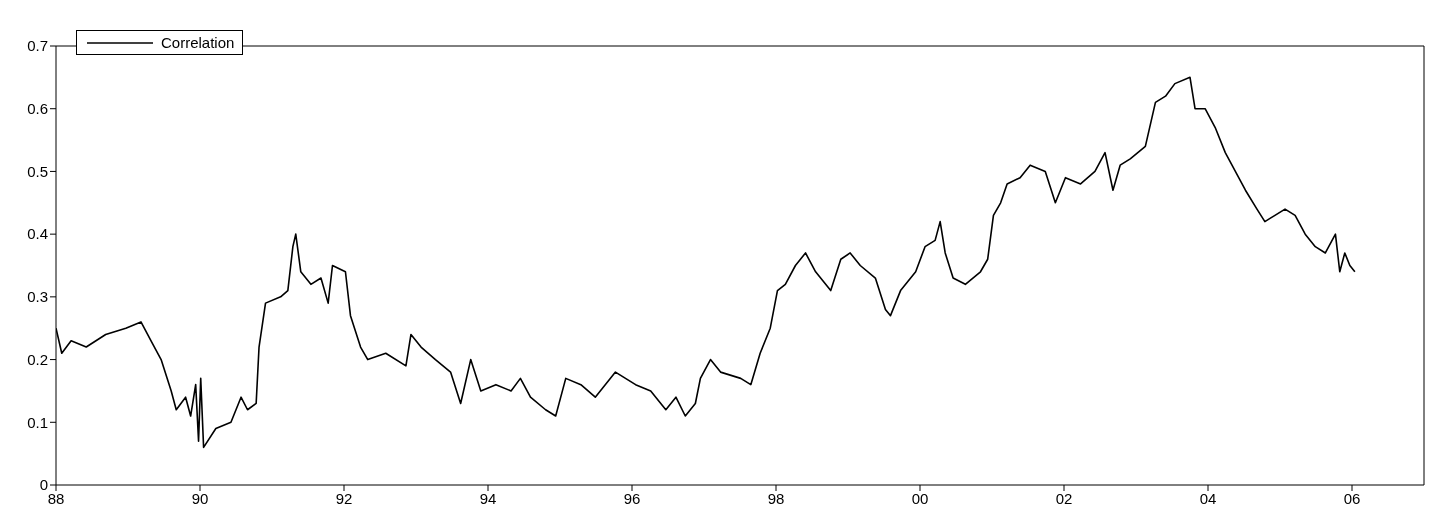 The height and width of the screenshot is (525, 1441). I want to click on x-tick-label: 04, so click(1208, 498).